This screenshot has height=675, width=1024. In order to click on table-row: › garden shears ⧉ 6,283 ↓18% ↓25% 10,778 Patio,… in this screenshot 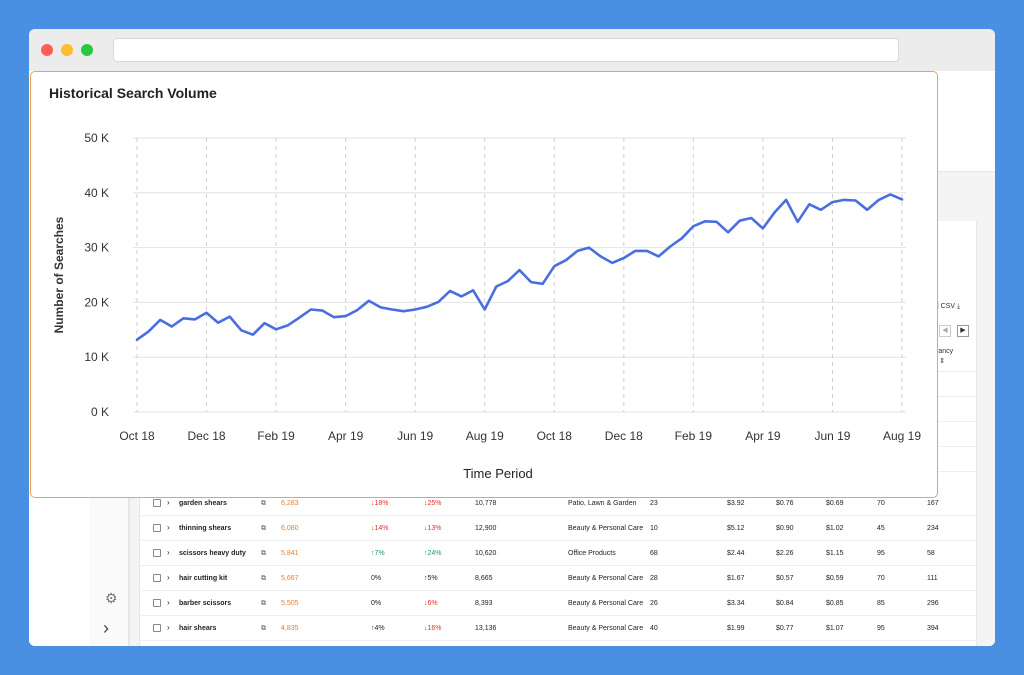, I will do `click(558, 503)`.